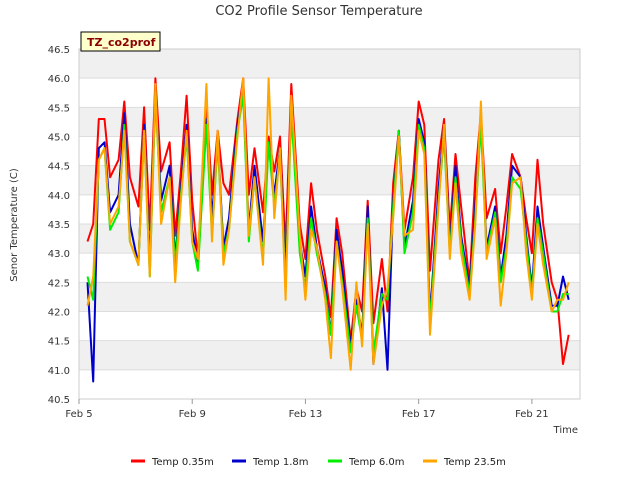 This screenshot has width=640, height=480. Describe the element at coordinates (419, 414) in the screenshot. I see `x-tick-label: Feb 17` at that location.